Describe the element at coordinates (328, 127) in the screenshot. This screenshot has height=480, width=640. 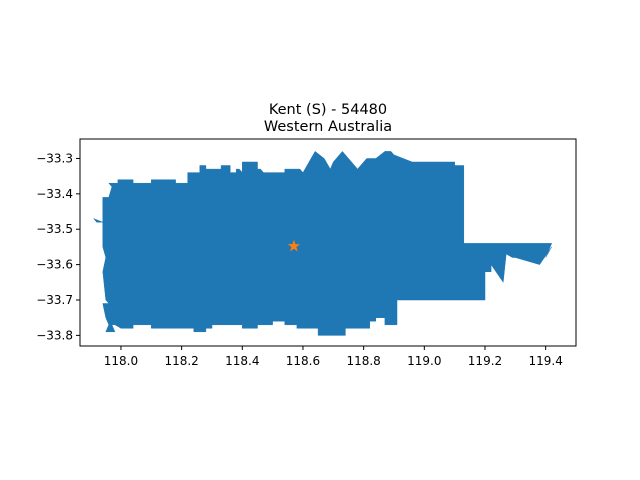
I see `title-line-2: Western Australia` at that location.